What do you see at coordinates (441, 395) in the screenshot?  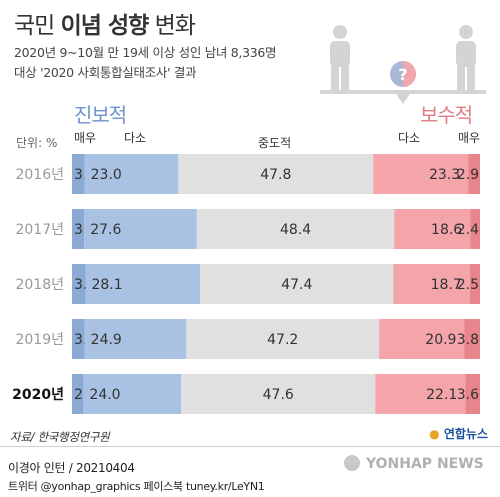 I see `value-label: 22.1` at bounding box center [441, 395].